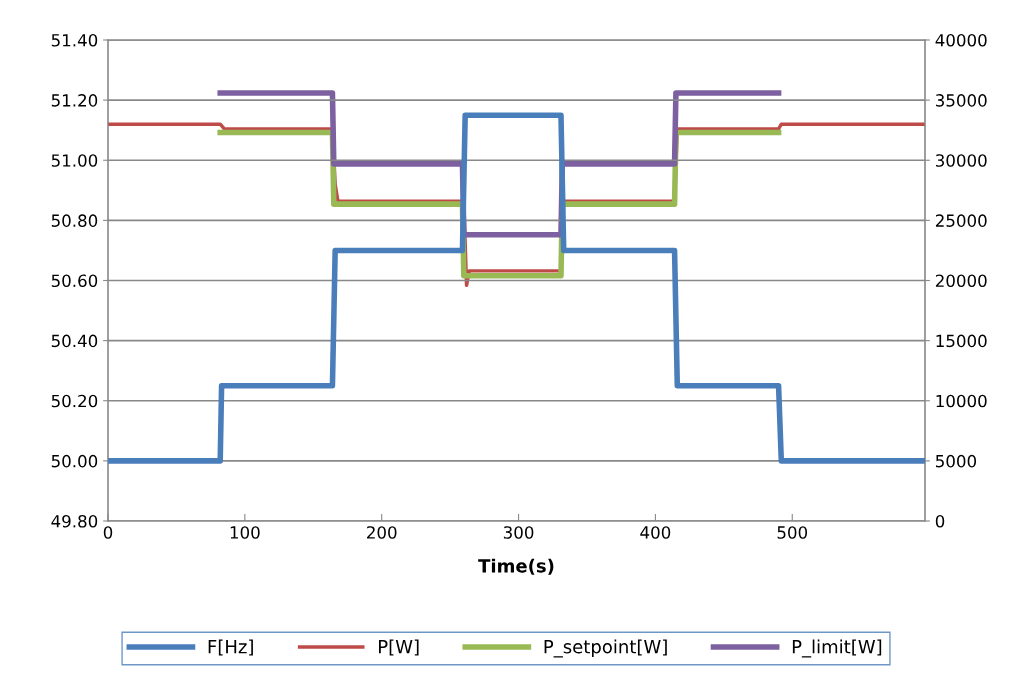 This screenshot has width=1012, height=684. I want to click on x-tick-label: 200, so click(382, 532).